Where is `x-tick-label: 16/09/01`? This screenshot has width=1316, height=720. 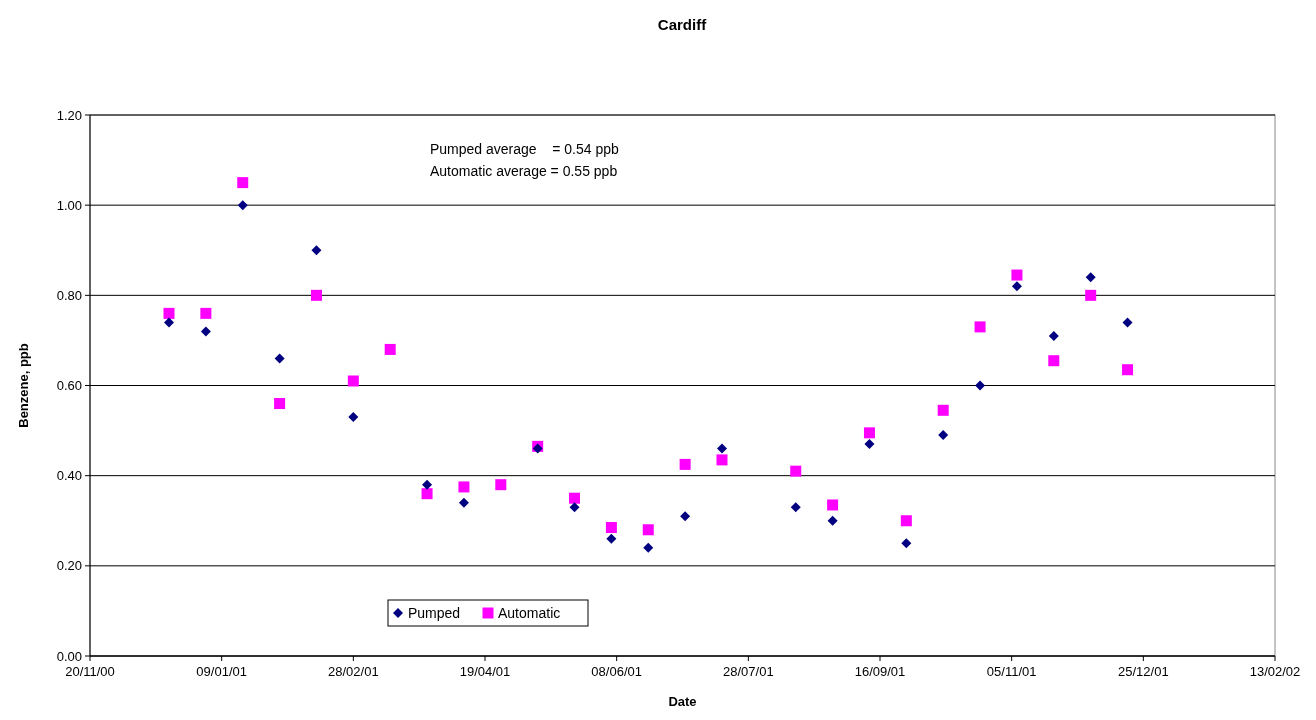 x-tick-label: 16/09/01 is located at coordinates (880, 671).